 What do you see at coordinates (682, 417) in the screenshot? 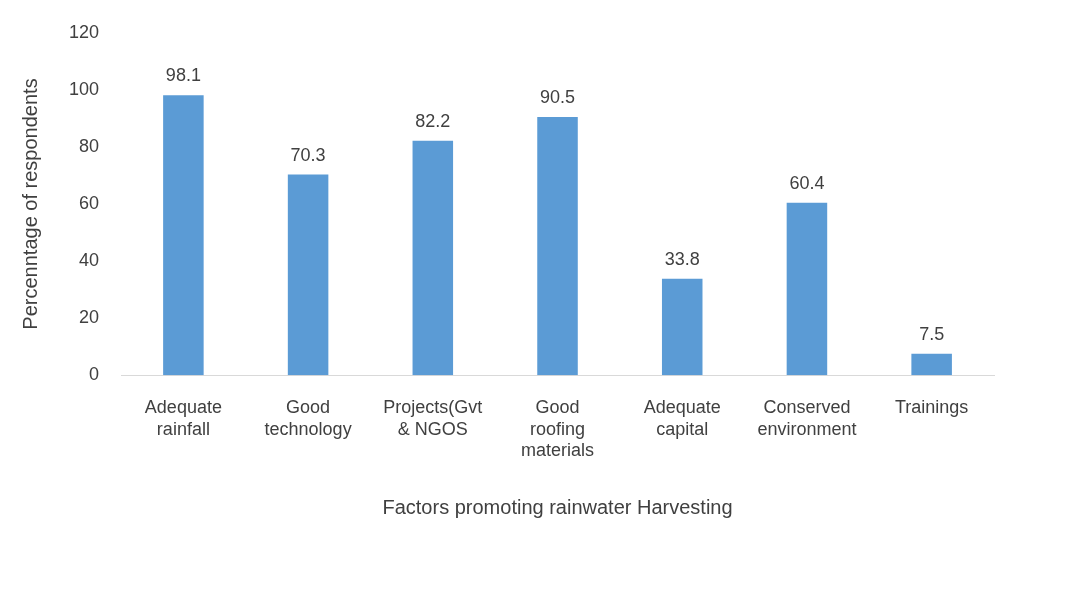
I see `x-tick-label: Adequate capital` at bounding box center [682, 417].